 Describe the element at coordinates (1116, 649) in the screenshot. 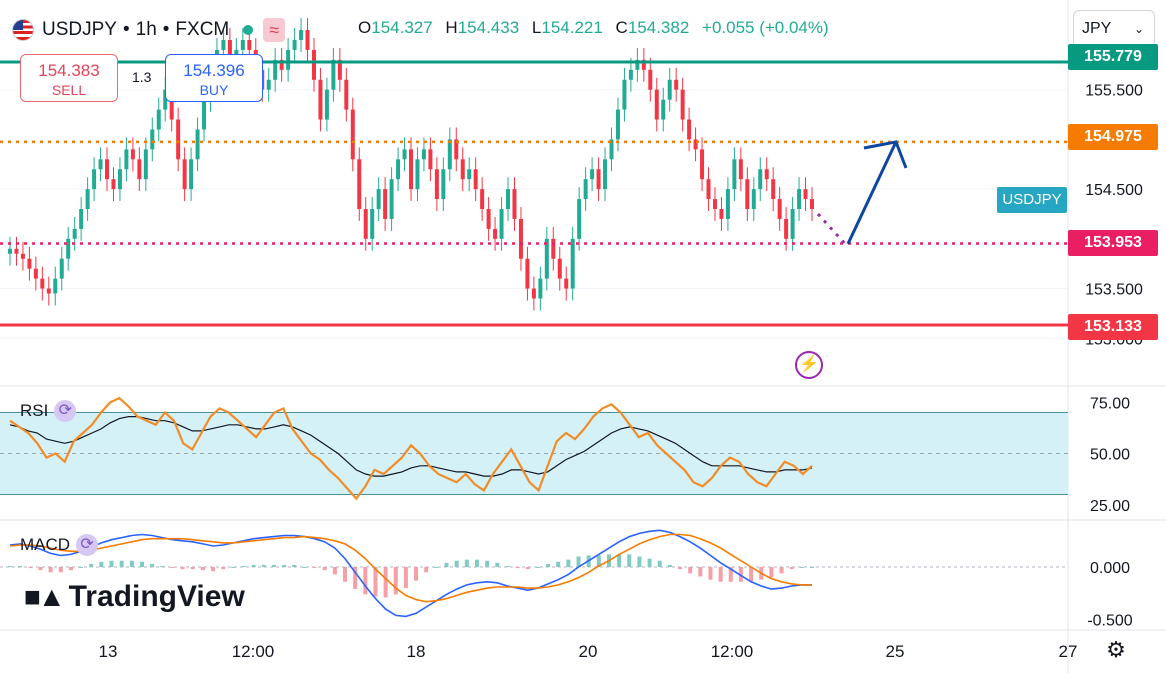

I see `settings-gear-icon: ⚙` at that location.